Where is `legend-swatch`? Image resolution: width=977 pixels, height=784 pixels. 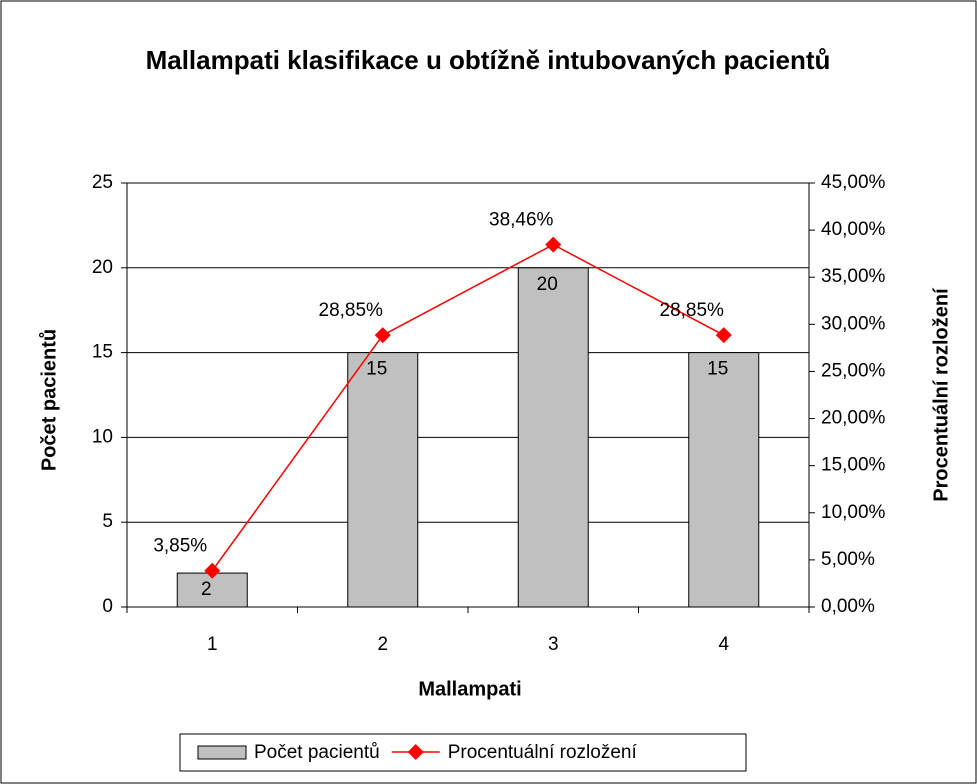 legend-swatch is located at coordinates (222, 752).